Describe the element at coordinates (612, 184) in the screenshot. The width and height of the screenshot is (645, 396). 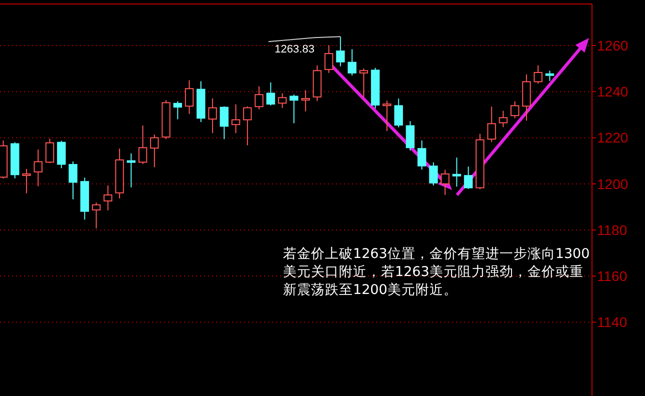
I see `y-tick-label: 1200` at that location.